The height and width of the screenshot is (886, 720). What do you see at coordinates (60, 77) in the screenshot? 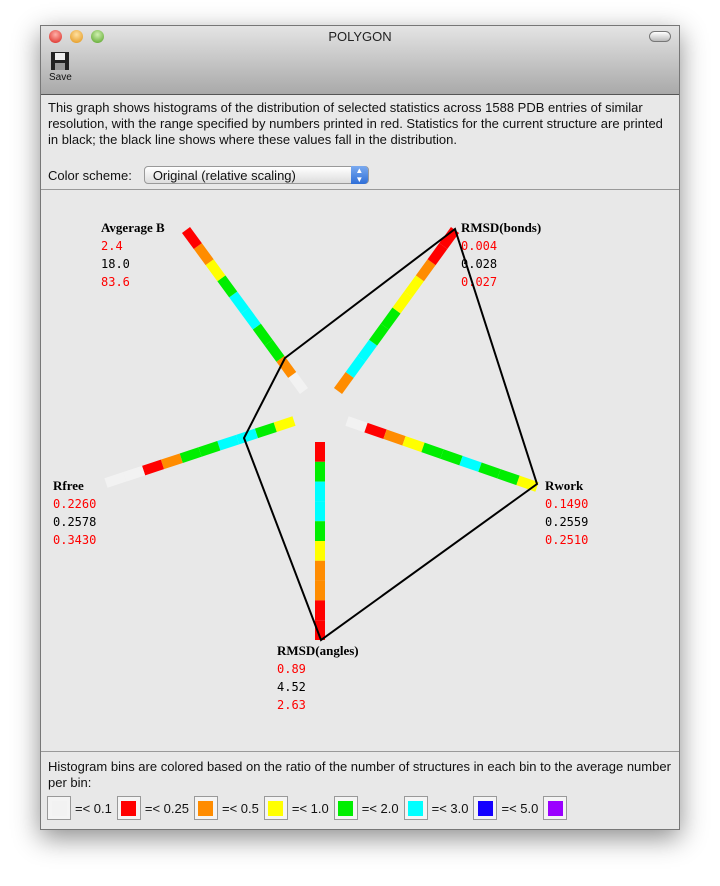
I see `save-label: Save` at bounding box center [60, 77].